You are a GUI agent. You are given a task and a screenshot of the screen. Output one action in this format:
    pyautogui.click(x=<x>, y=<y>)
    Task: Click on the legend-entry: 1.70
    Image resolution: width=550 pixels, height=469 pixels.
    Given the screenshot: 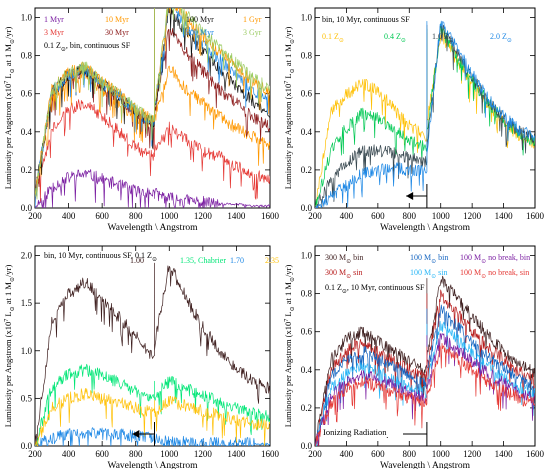 What is the action you would take?
    pyautogui.click(x=237, y=260)
    